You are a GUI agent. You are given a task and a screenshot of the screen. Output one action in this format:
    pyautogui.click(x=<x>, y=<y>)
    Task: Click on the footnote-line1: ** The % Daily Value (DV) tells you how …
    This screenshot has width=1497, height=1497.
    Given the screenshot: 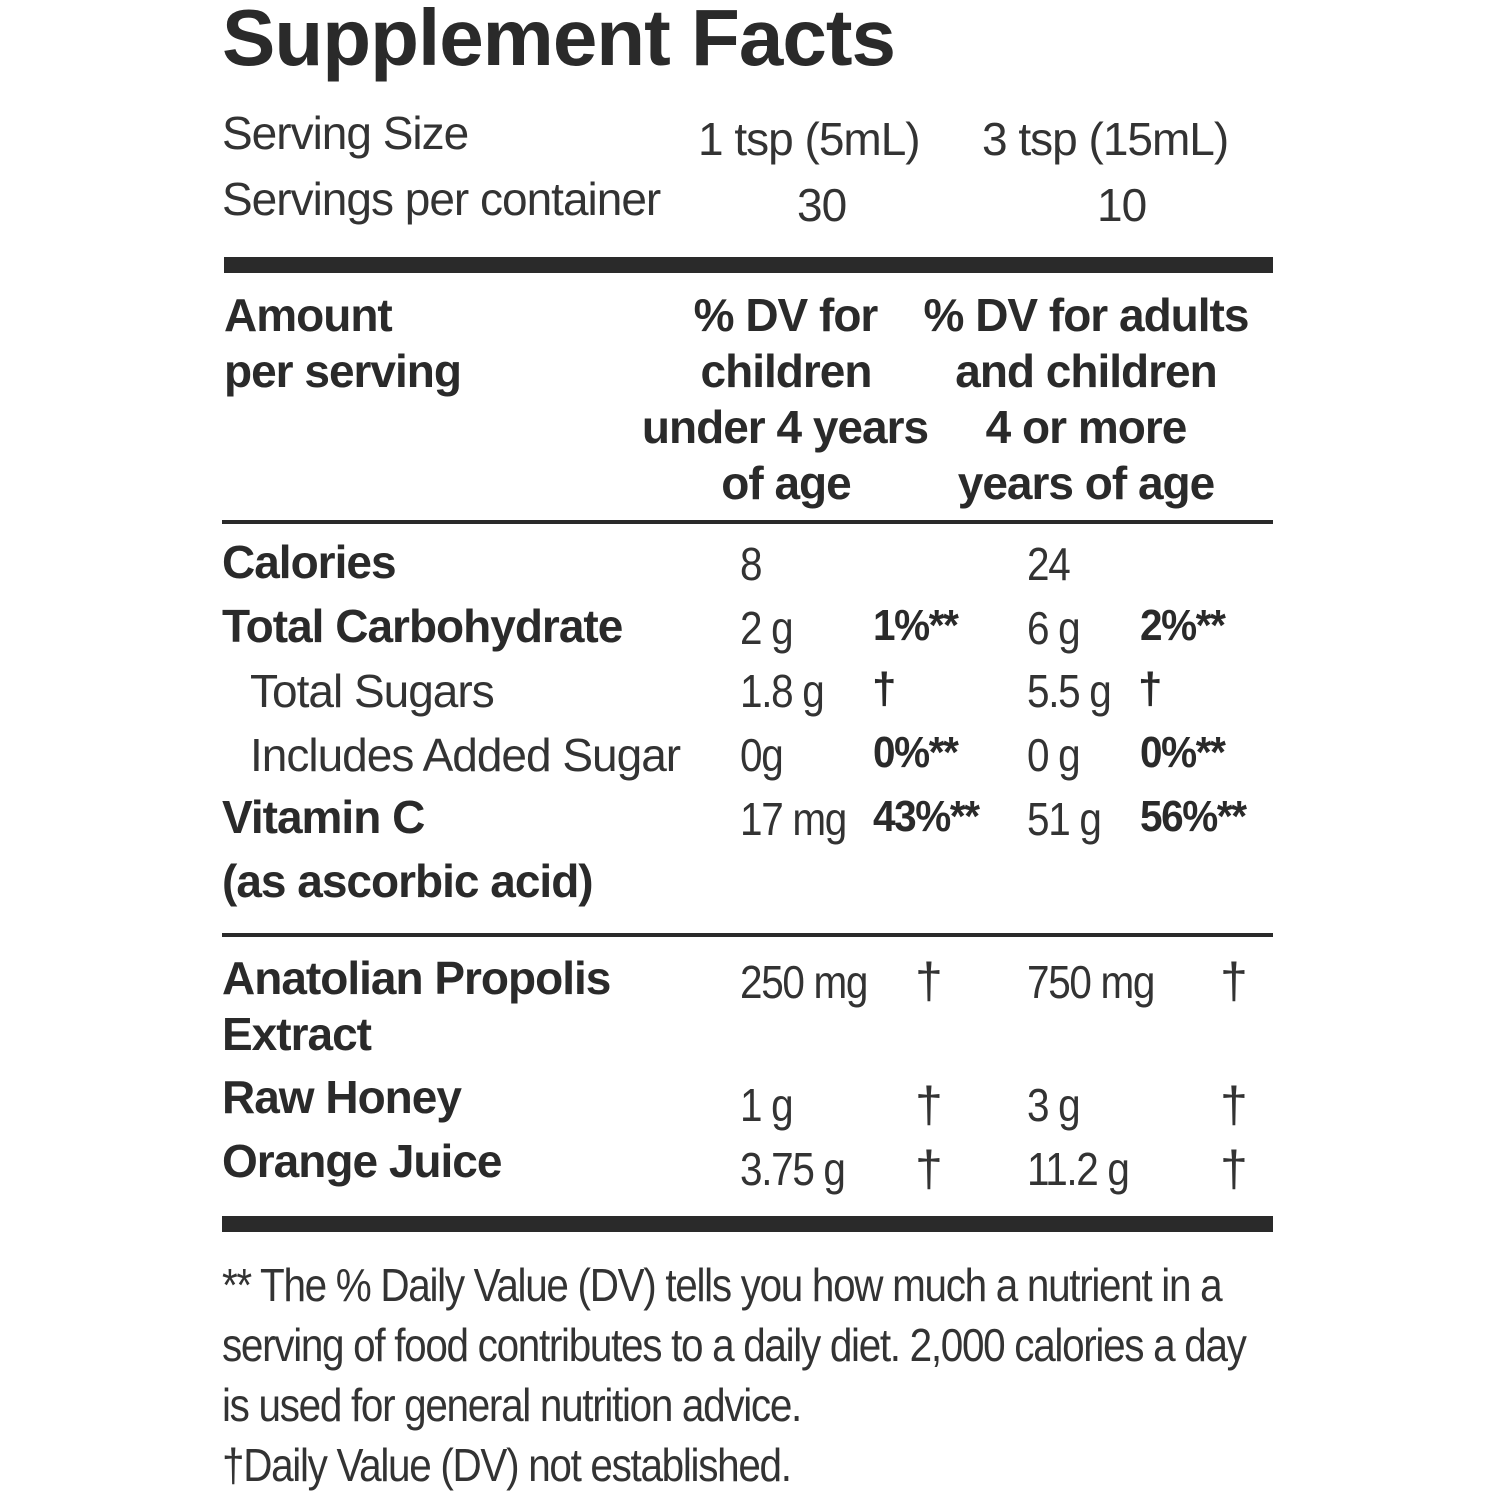 What is the action you would take?
    pyautogui.click(x=722, y=1285)
    